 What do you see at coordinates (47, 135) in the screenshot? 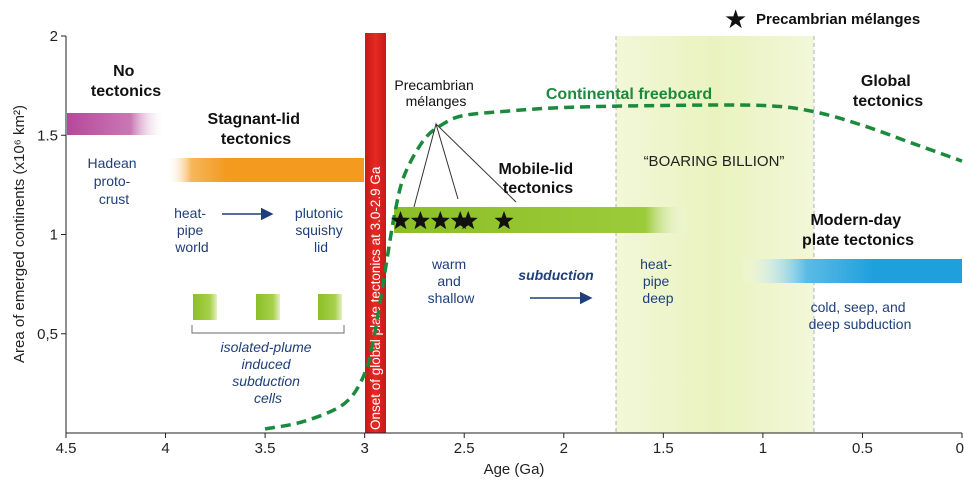
I see `y-tick-label: 1.5` at bounding box center [47, 135].